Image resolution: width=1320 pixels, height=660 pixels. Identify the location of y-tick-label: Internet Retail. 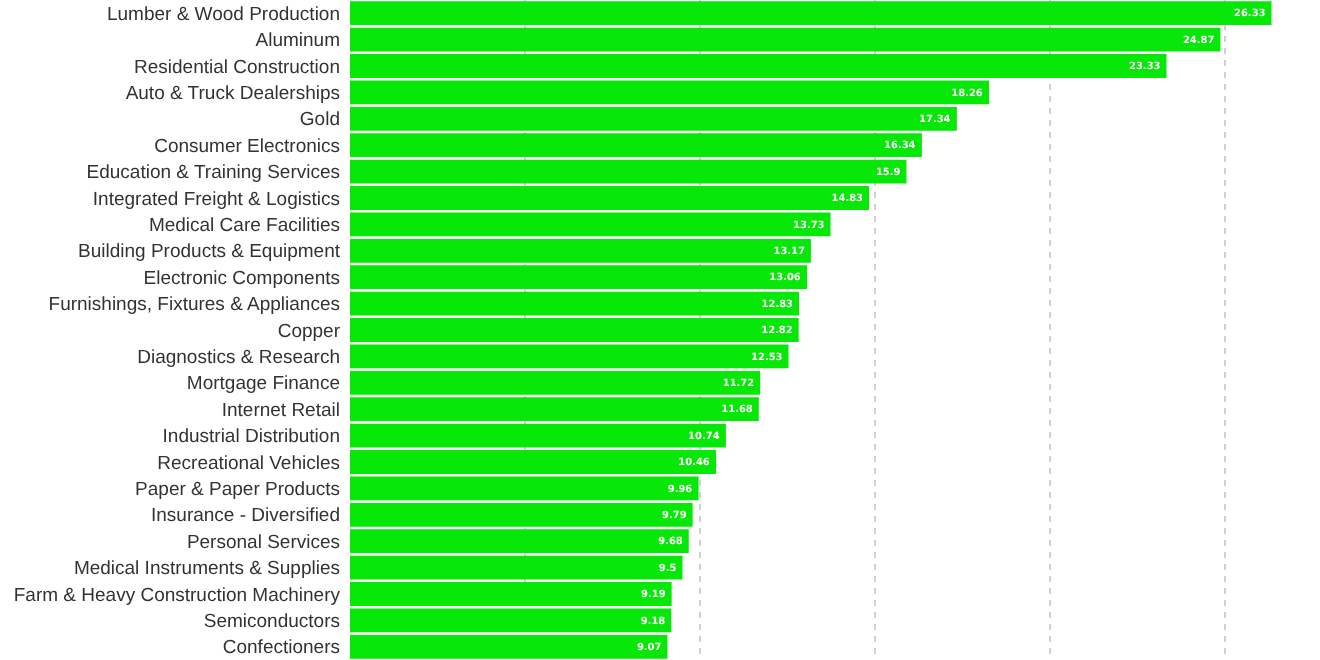
(280, 410).